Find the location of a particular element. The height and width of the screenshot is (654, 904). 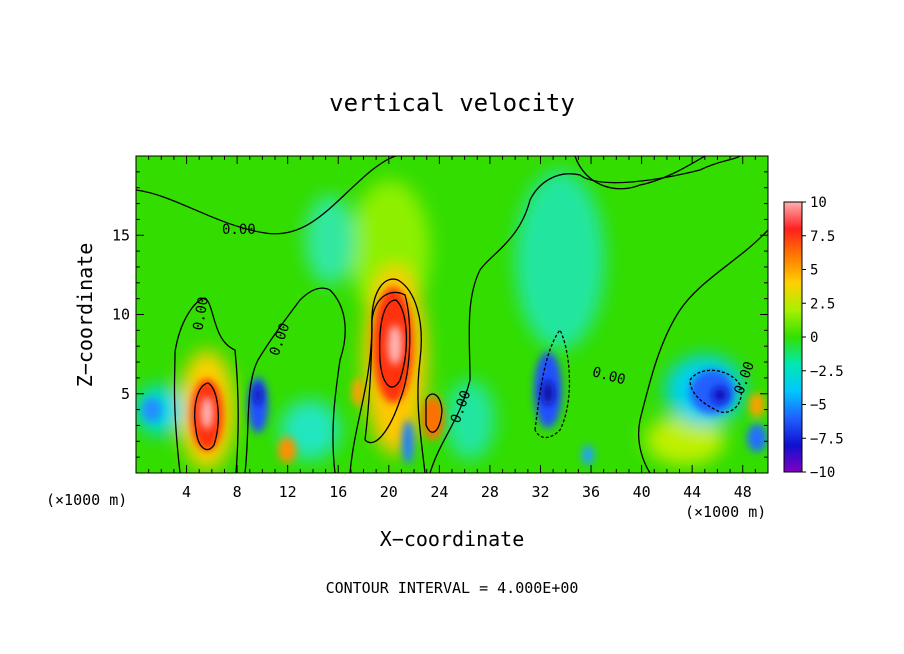

contour-interval-footer: CONTOUR INTERVAL = 4.000E+00 is located at coordinates (452, 588).